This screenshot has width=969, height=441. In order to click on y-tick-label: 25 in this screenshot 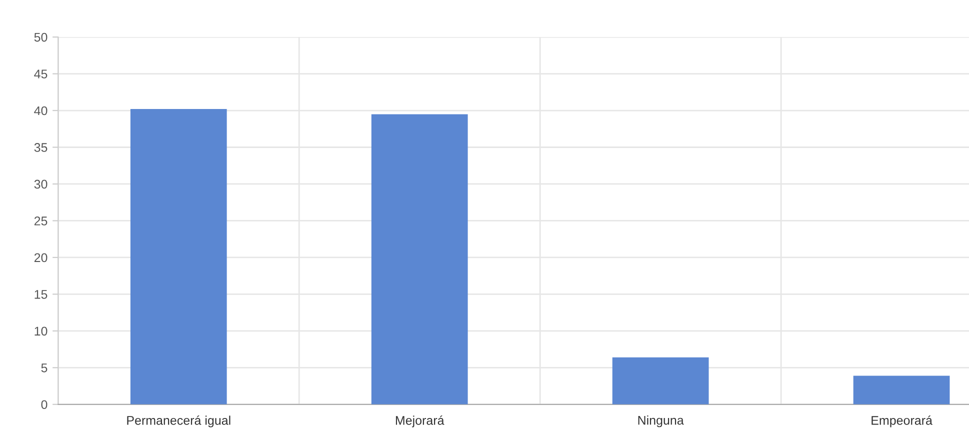, I will do `click(41, 221)`.